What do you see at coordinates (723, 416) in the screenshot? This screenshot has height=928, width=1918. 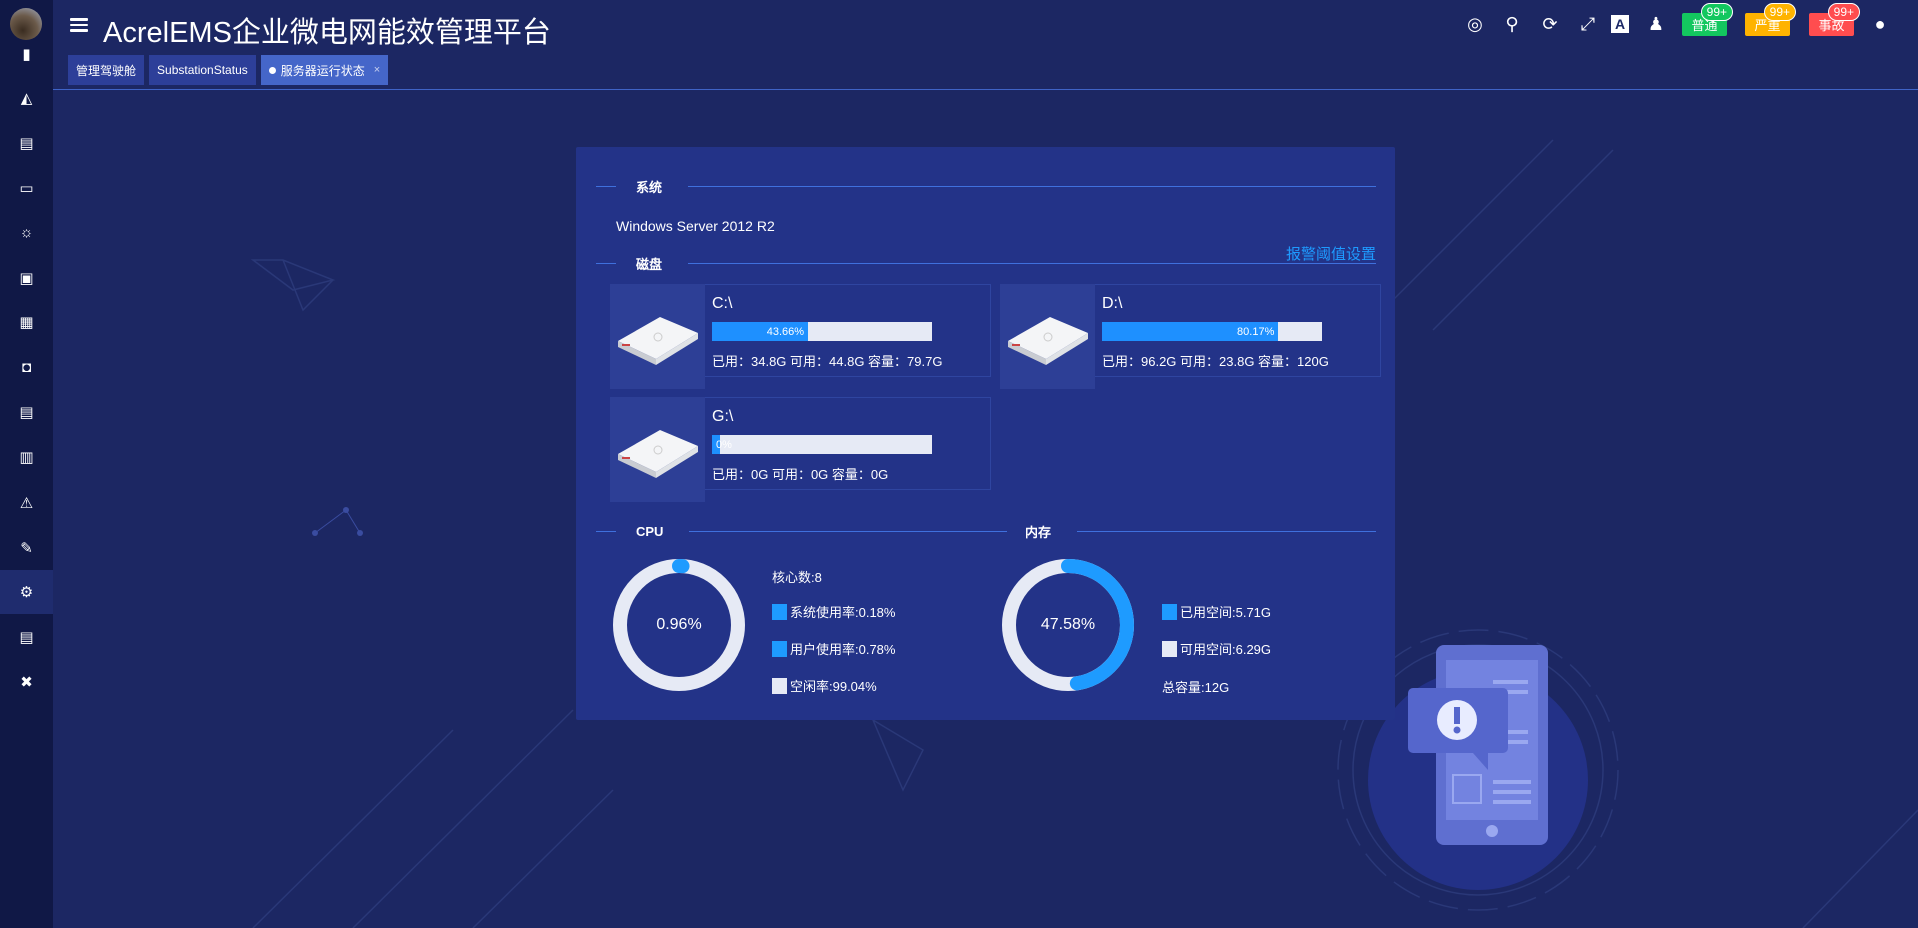 I see `disk-name: G:\` at bounding box center [723, 416].